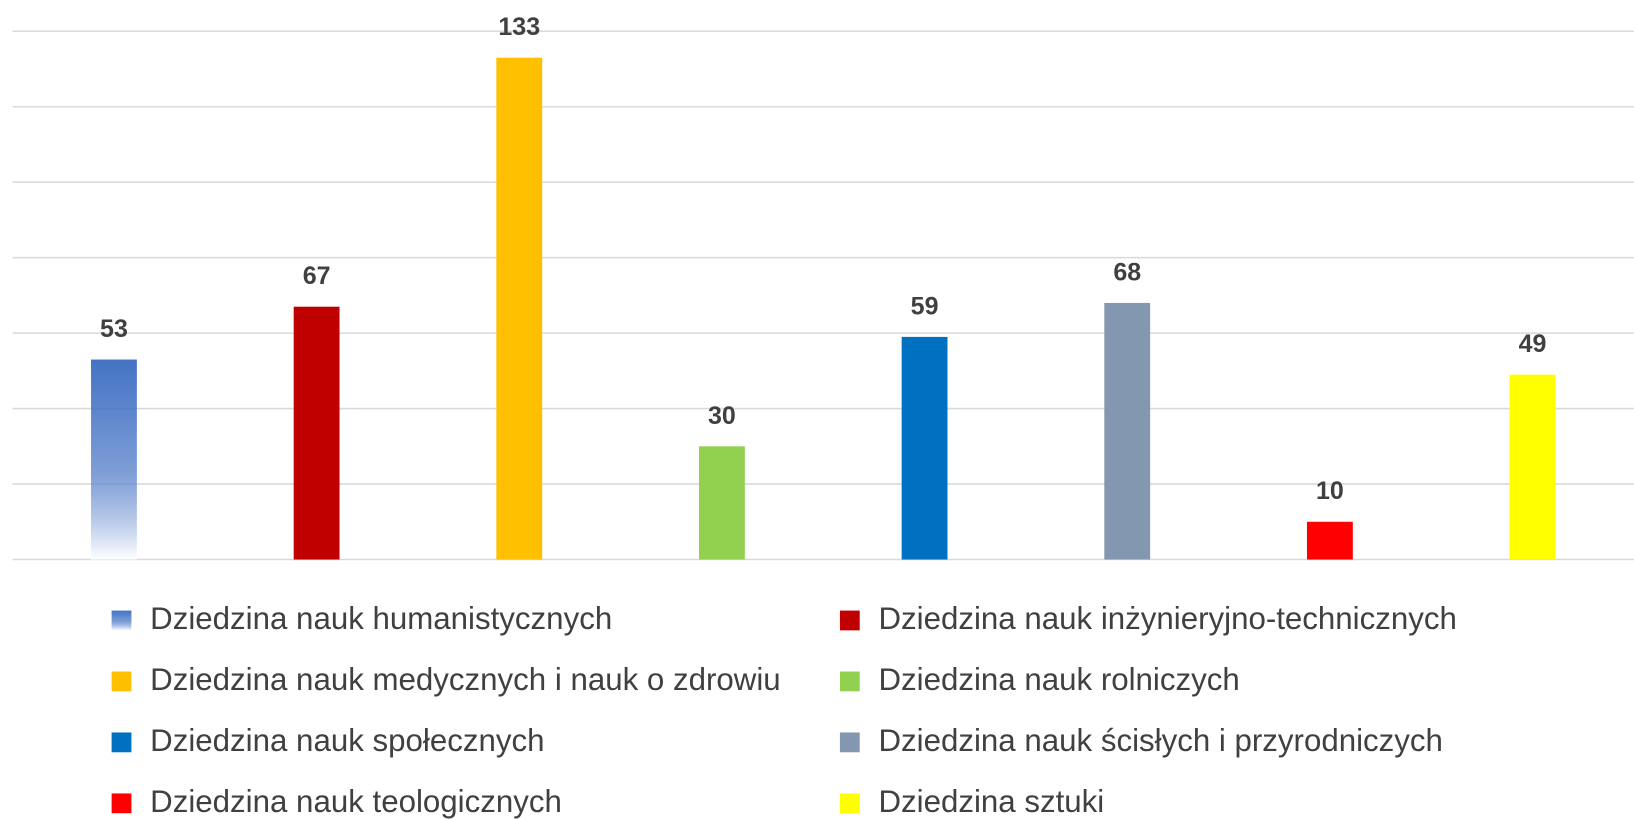 This screenshot has height=820, width=1634. I want to click on legend-label: Dziedzina nauk ścisłych i przyrodniczych, so click(1160, 740).